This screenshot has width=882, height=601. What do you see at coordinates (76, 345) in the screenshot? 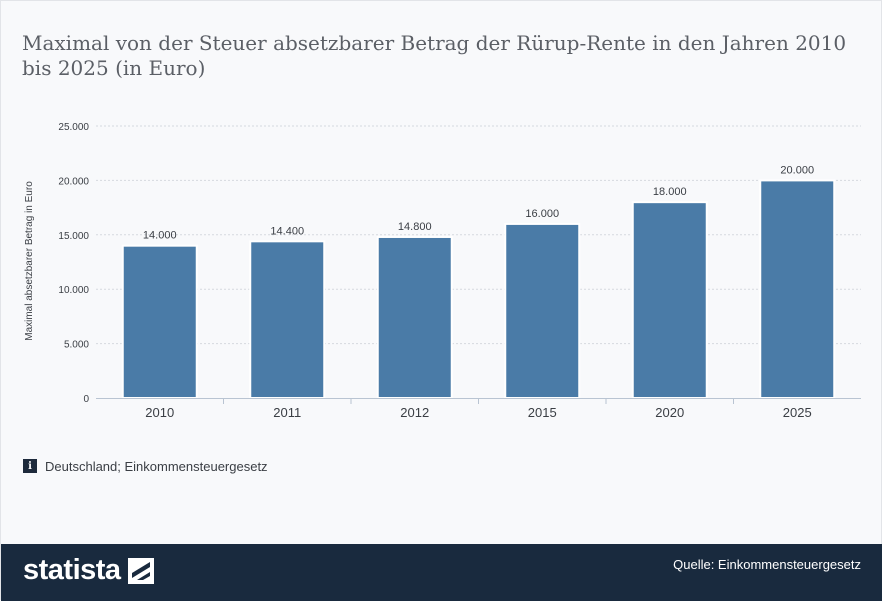
I see `y-tick-label: 5.000` at bounding box center [76, 345].